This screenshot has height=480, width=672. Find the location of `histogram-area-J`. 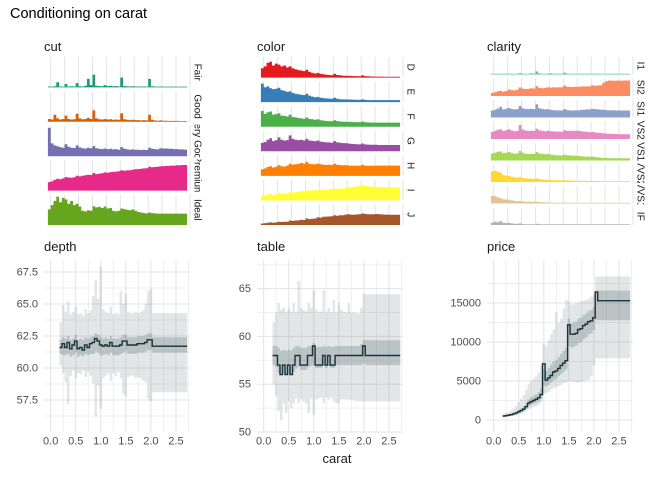

histogram-area-J is located at coordinates (330, 219).